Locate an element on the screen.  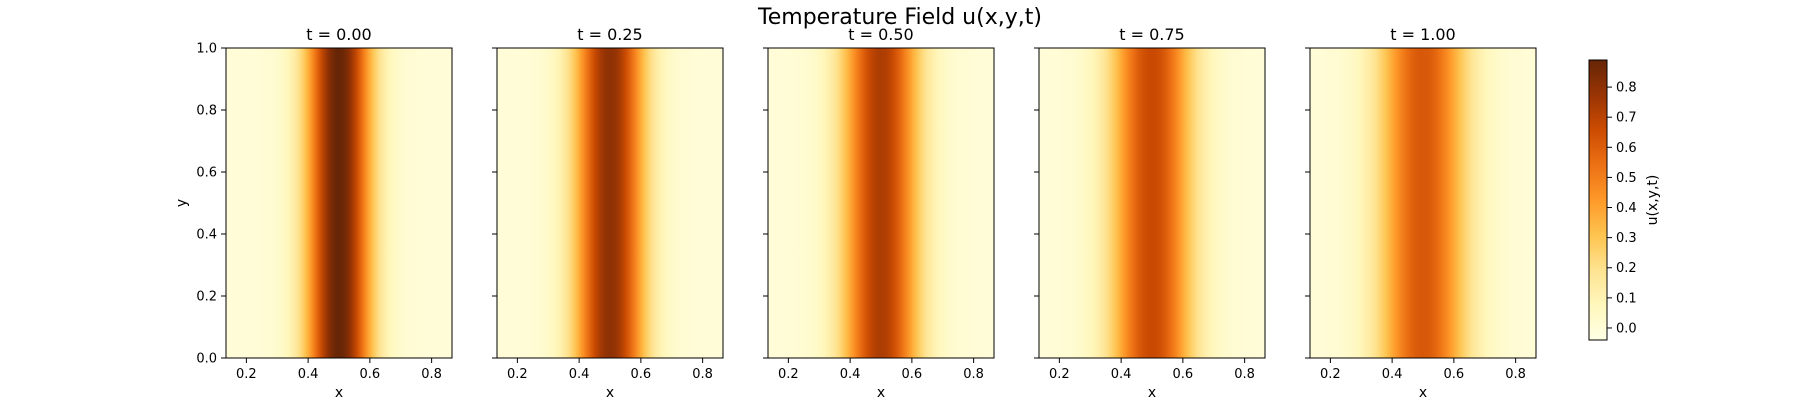
colorbar-tick-label: 0.6 is located at coordinates (1626, 148).